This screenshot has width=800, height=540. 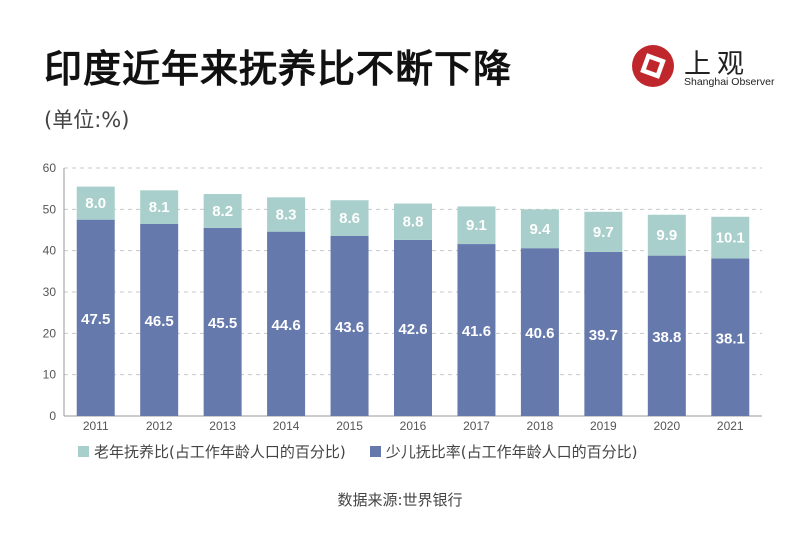 I want to click on data-label-youth: 44.6, so click(x=285, y=325).